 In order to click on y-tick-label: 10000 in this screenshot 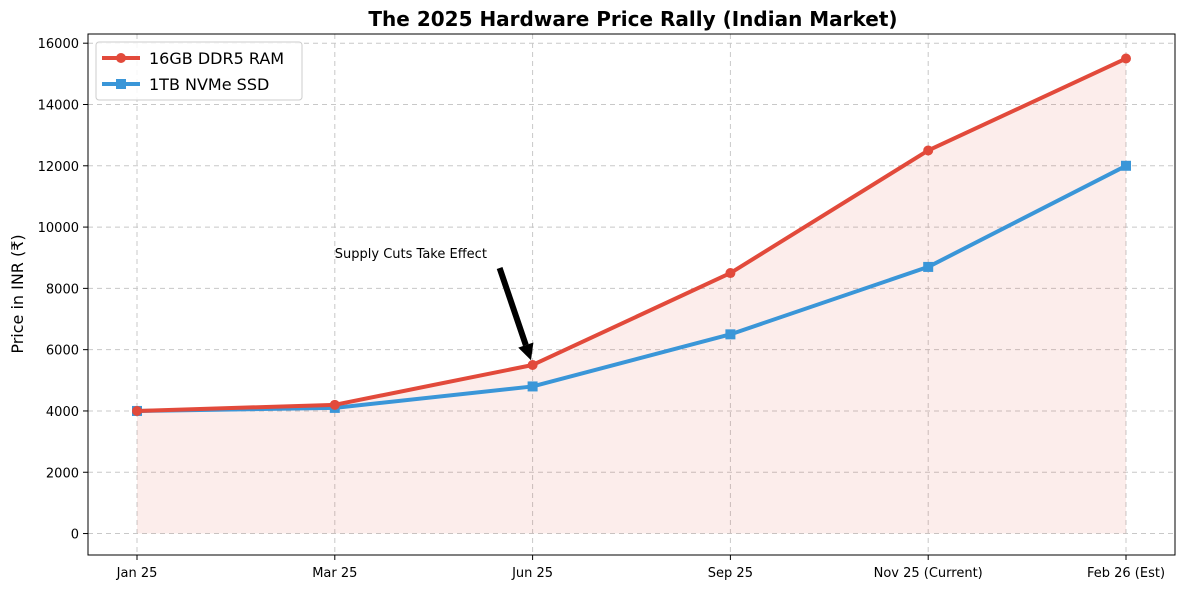, I will do `click(58, 228)`.